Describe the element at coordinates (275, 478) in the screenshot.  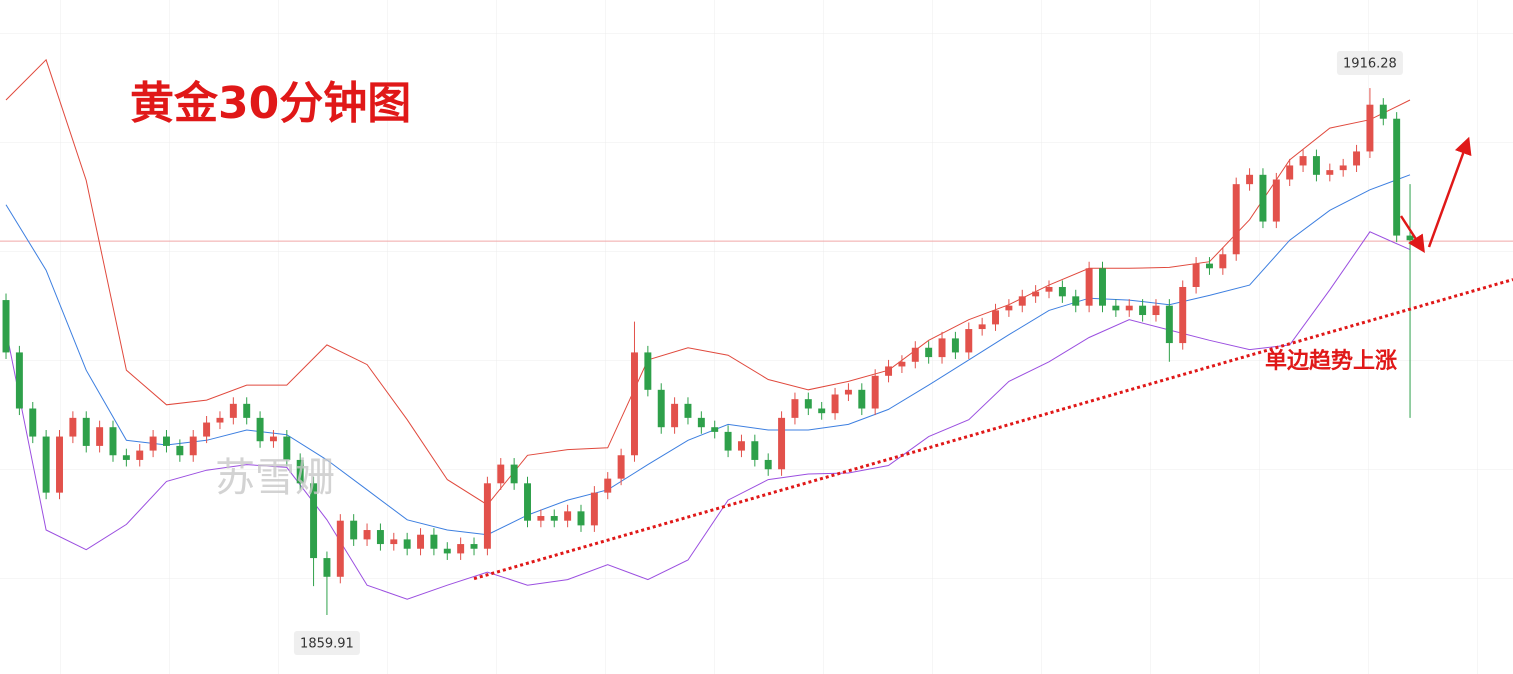
I see `watermark: 苏雪姗` at that location.